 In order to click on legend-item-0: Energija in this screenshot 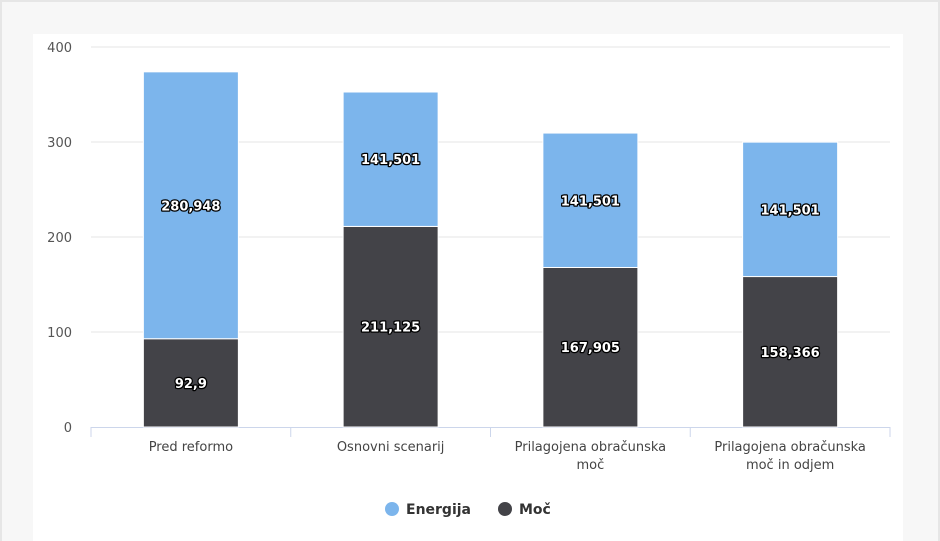, I will do `click(428, 510)`.